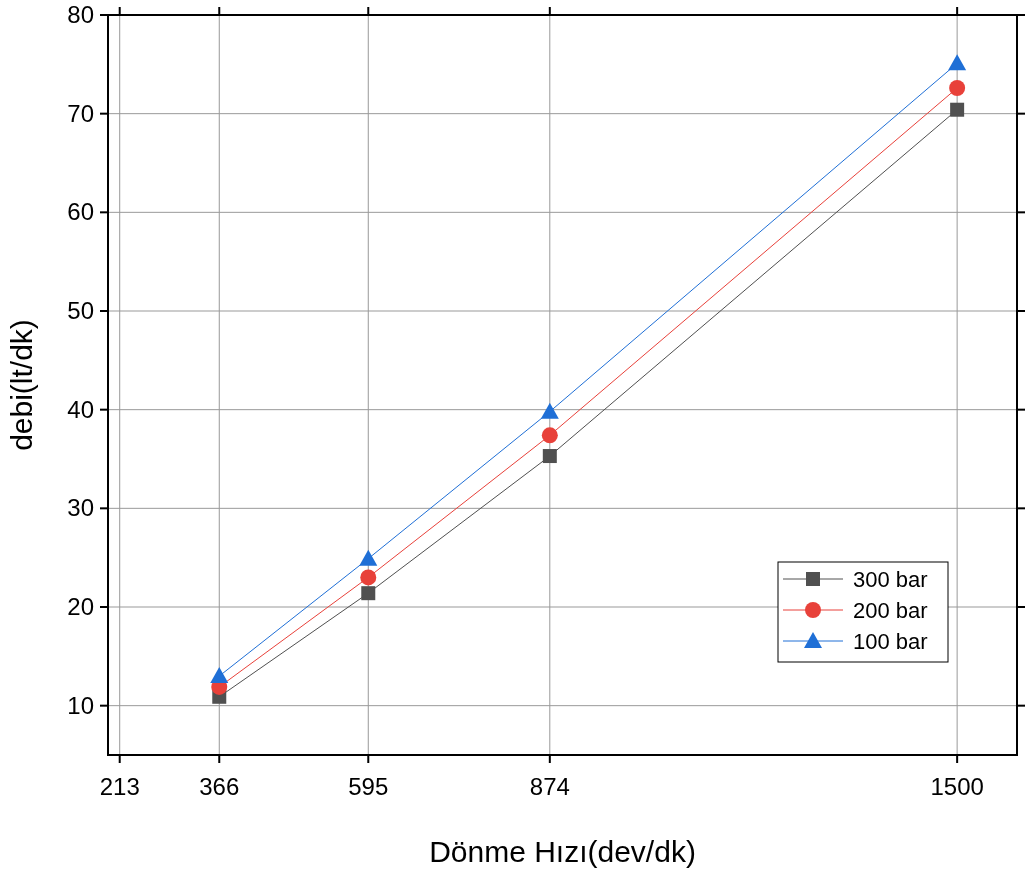  Describe the element at coordinates (80, 705) in the screenshot. I see `y-tick-label: 10` at that location.